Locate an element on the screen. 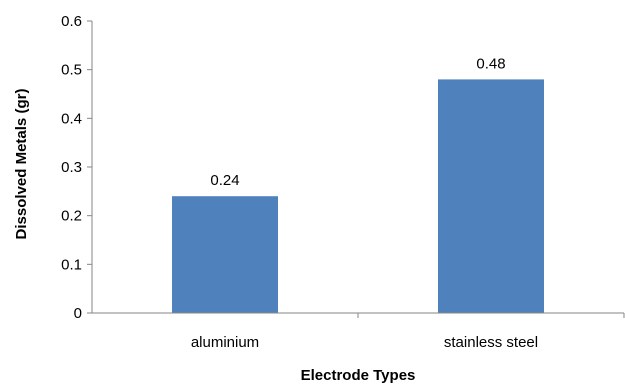  x-axis-ticks: aluminium stainless steel is located at coordinates (408, 332).